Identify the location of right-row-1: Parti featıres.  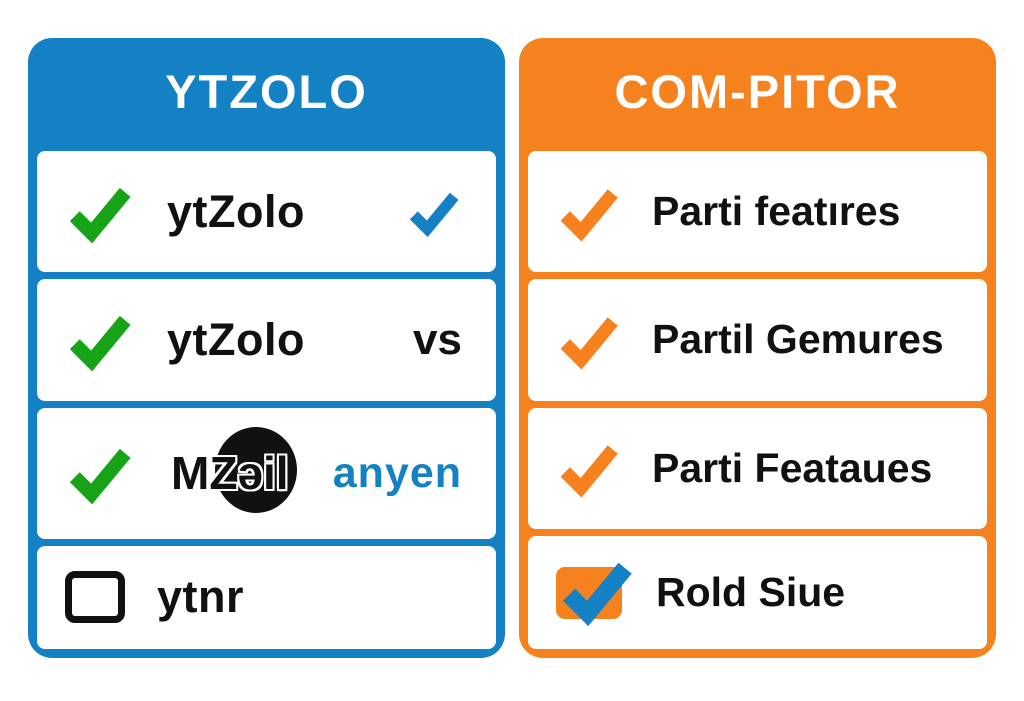
(757, 212).